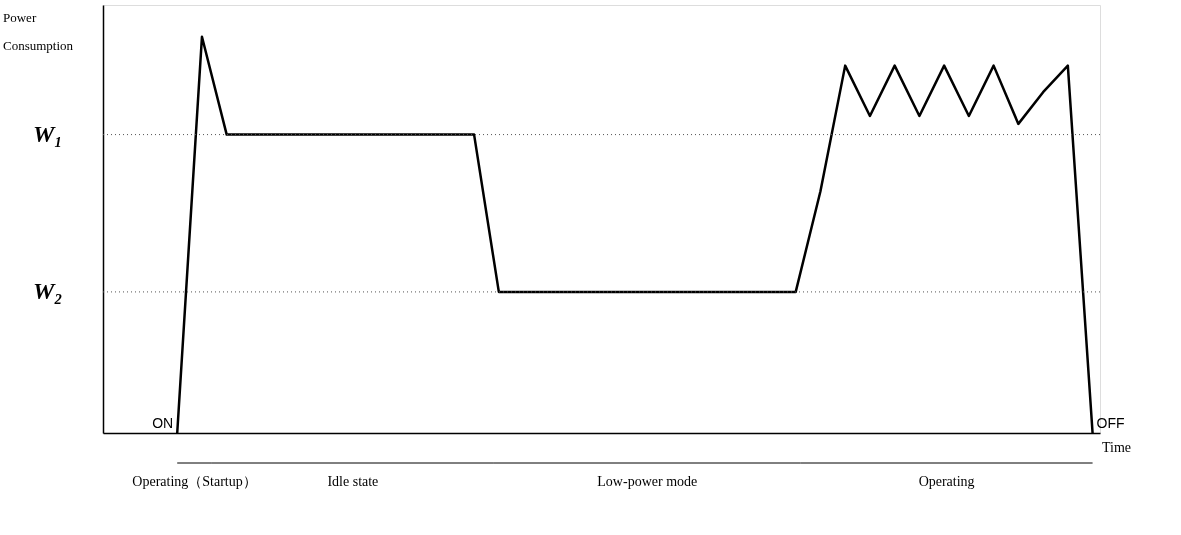 The height and width of the screenshot is (535, 1181). Describe the element at coordinates (353, 481) in the screenshot. I see `text: Idle state` at that location.